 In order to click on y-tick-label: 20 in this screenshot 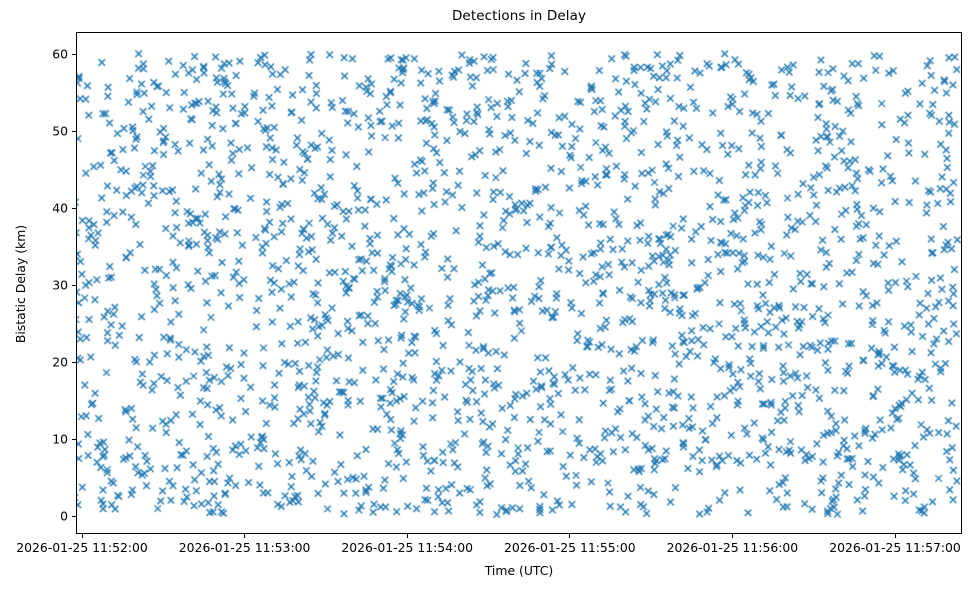, I will do `click(60, 362)`.